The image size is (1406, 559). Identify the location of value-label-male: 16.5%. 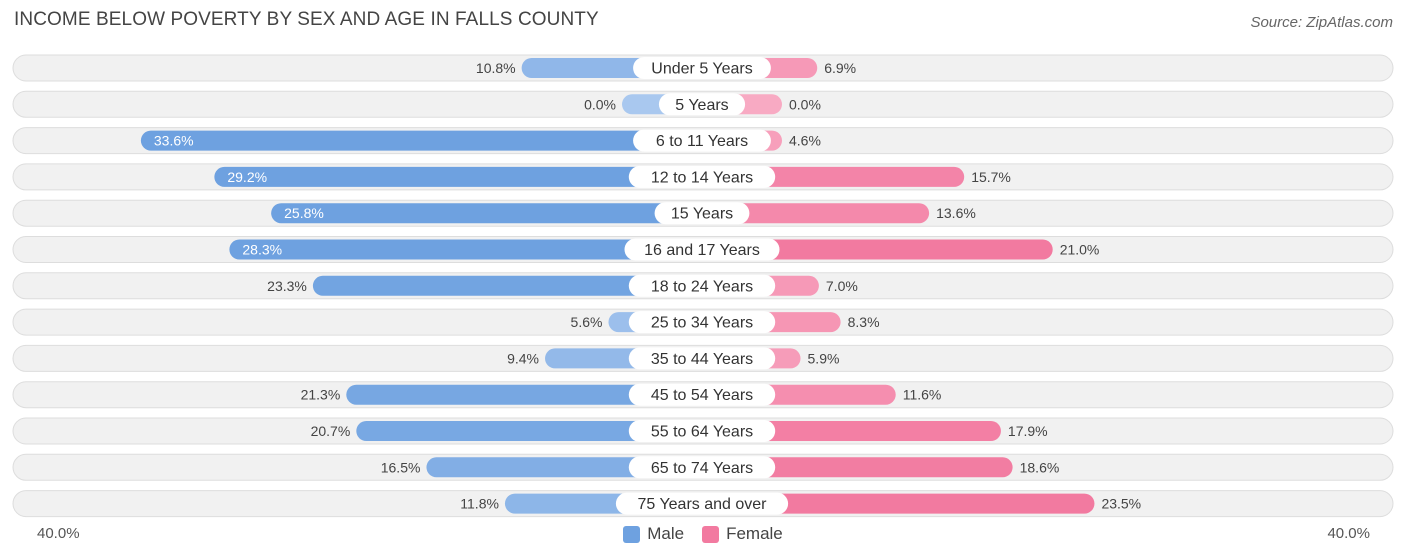
(401, 467).